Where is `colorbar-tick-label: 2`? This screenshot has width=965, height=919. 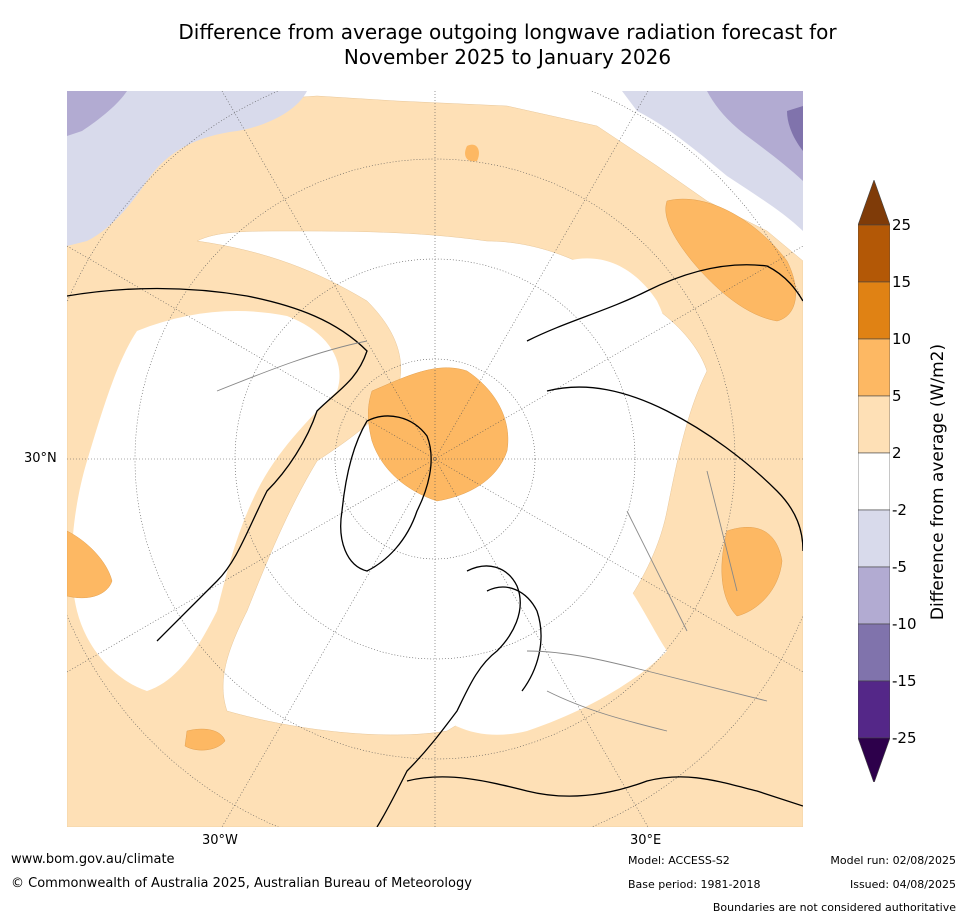 colorbar-tick-label: 2 is located at coordinates (897, 453).